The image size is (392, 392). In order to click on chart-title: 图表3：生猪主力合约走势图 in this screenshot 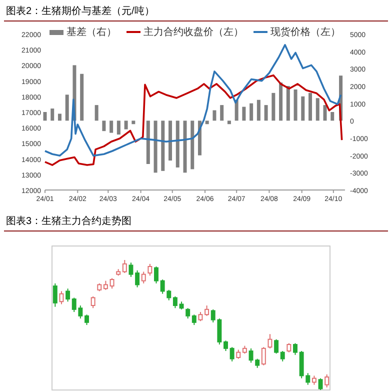, I will do `click(69, 221)`.